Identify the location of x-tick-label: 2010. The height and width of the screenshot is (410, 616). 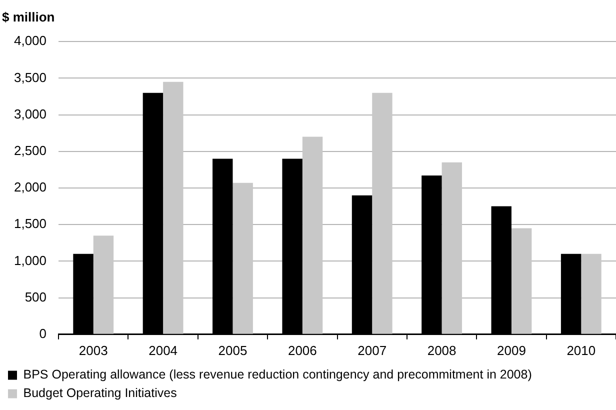
(581, 350).